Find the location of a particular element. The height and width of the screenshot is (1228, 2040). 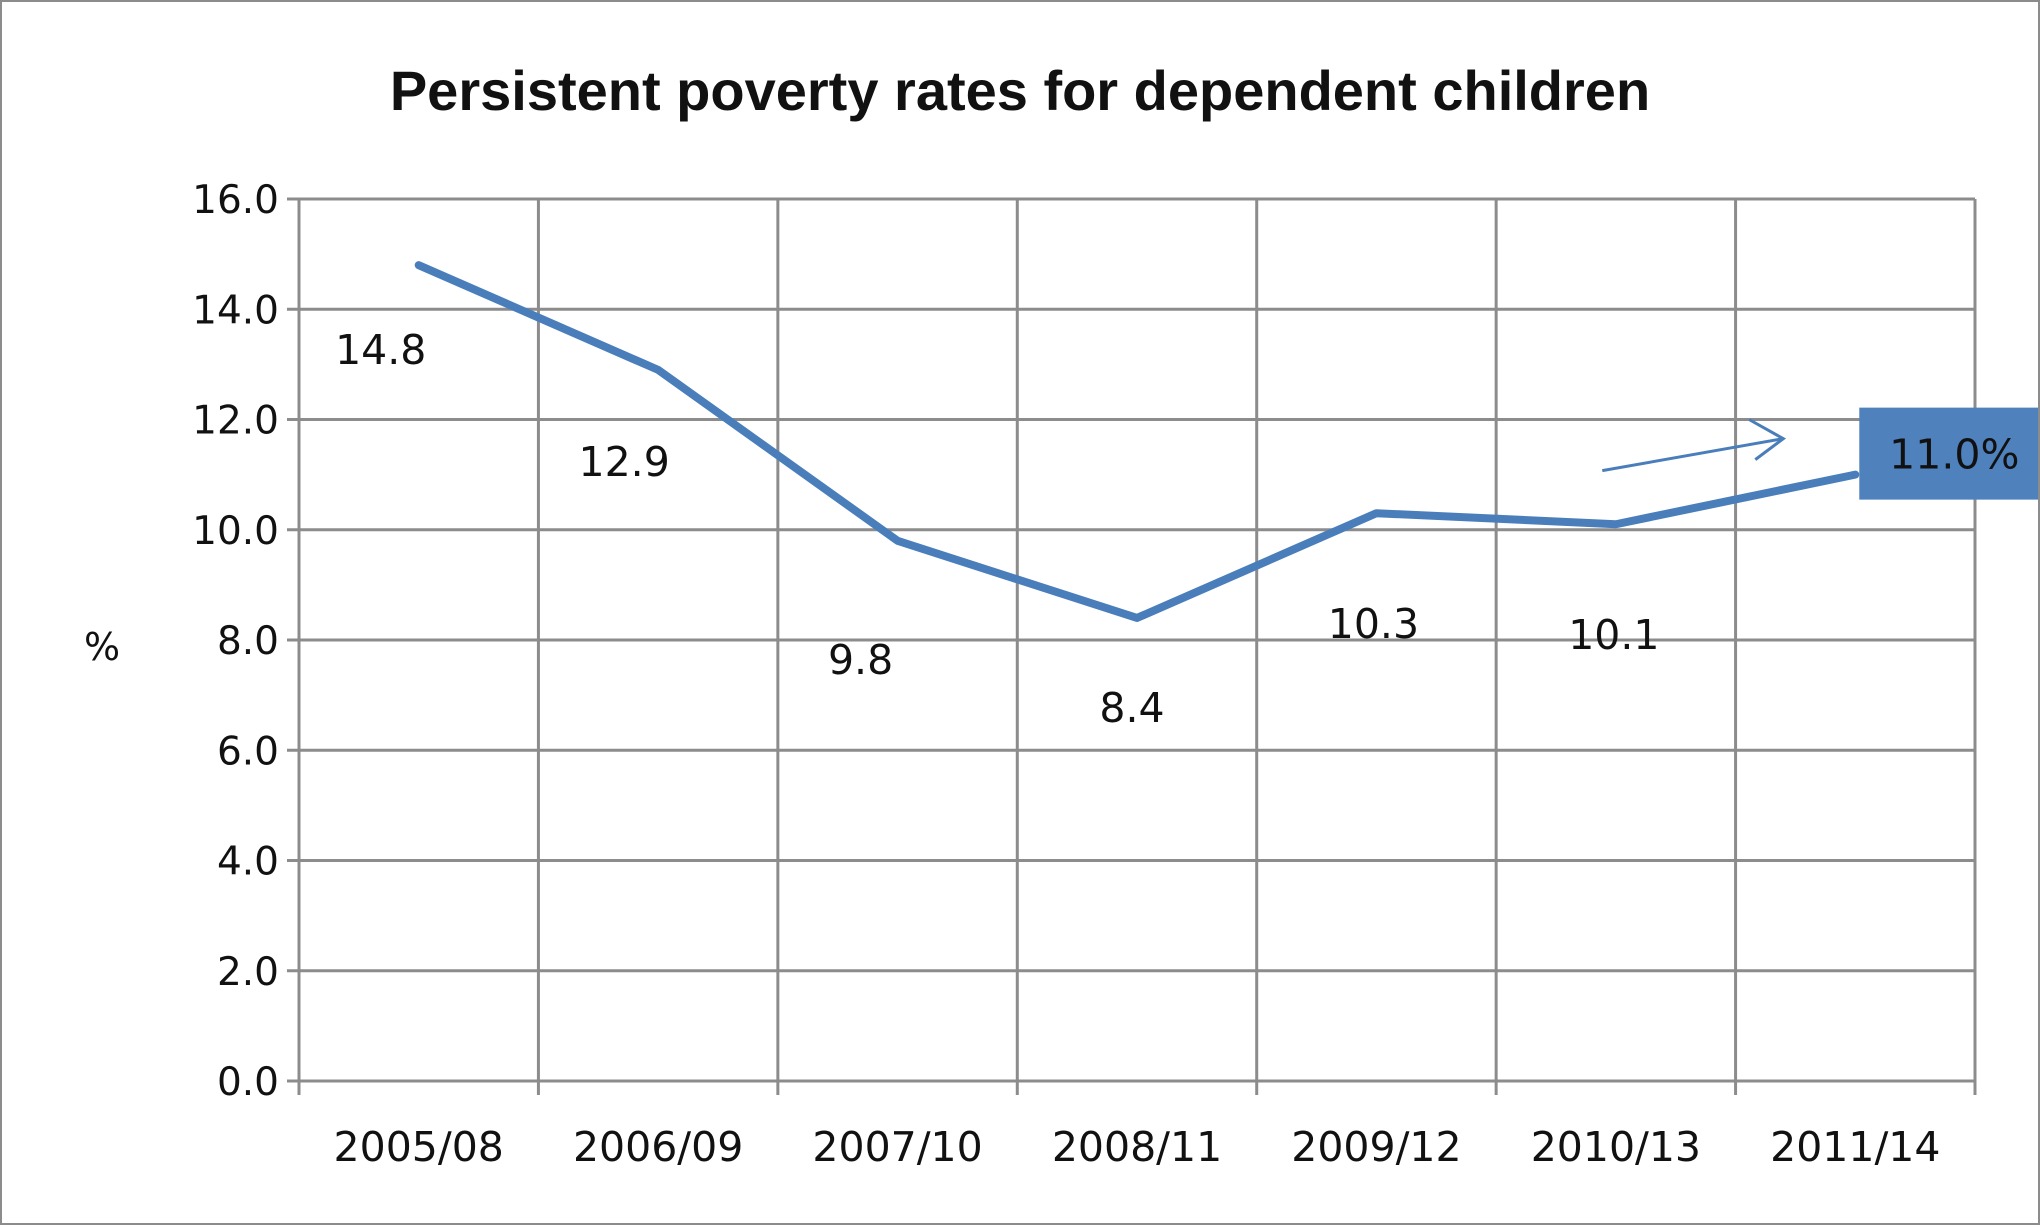

y-tick-label: 14.0 is located at coordinates (235, 310).